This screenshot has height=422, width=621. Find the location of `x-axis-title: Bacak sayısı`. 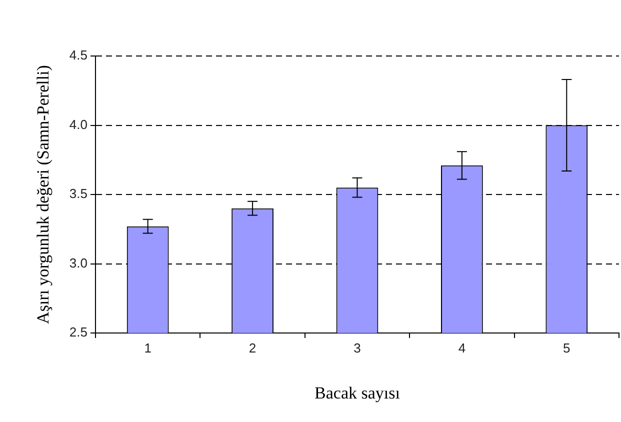

x-axis-title: Bacak sayısı is located at coordinates (357, 392).